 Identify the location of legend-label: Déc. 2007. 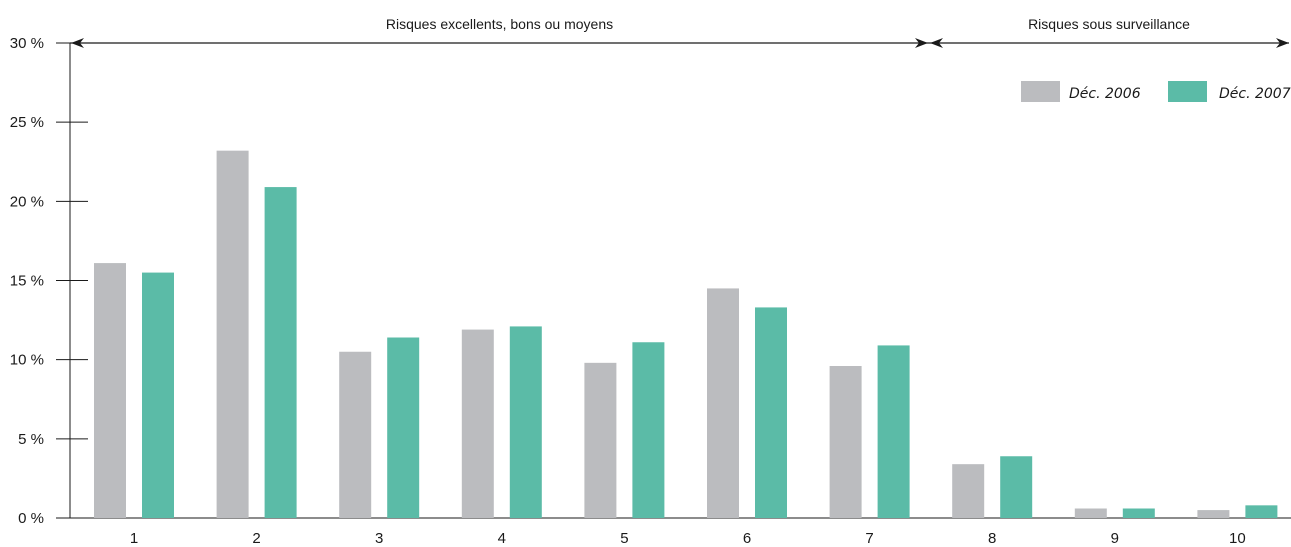
(1255, 94).